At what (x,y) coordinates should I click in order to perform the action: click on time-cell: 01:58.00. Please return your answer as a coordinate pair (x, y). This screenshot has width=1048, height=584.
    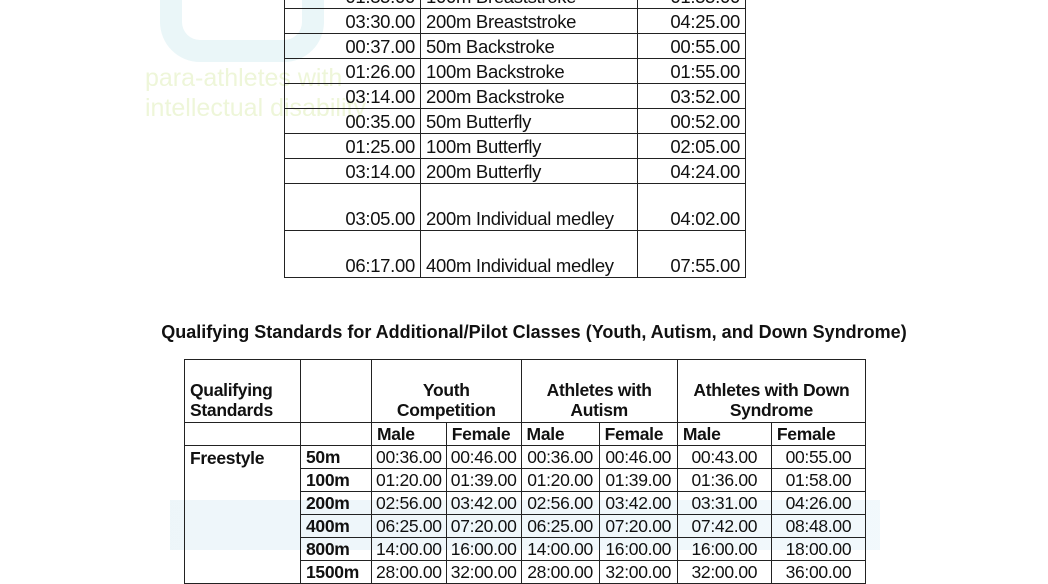
    Looking at the image, I should click on (818, 480).